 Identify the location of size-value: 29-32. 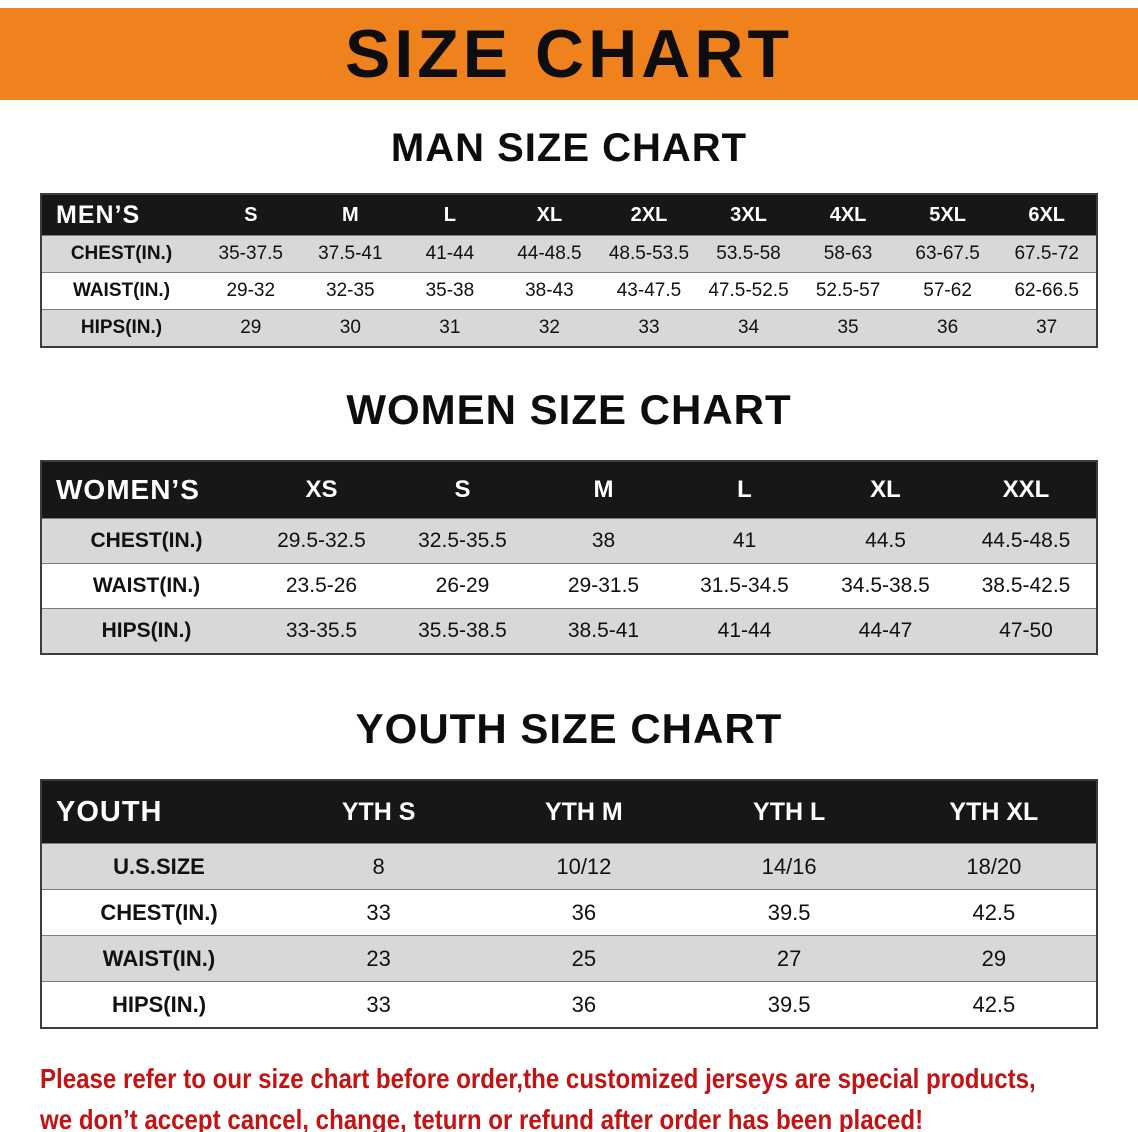
(251, 291).